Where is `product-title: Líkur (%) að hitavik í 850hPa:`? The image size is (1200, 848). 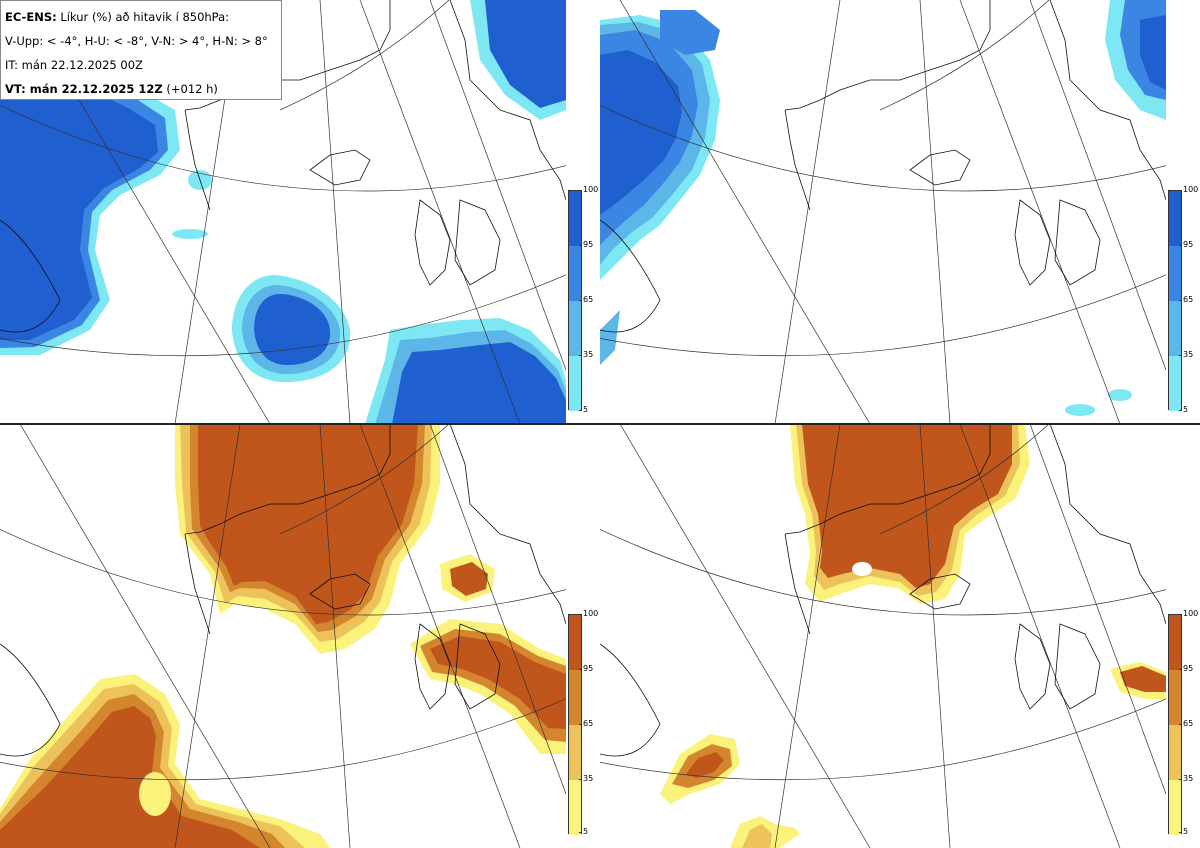
product-title: Líkur (%) að hitavik í 850hPa: is located at coordinates (145, 17).